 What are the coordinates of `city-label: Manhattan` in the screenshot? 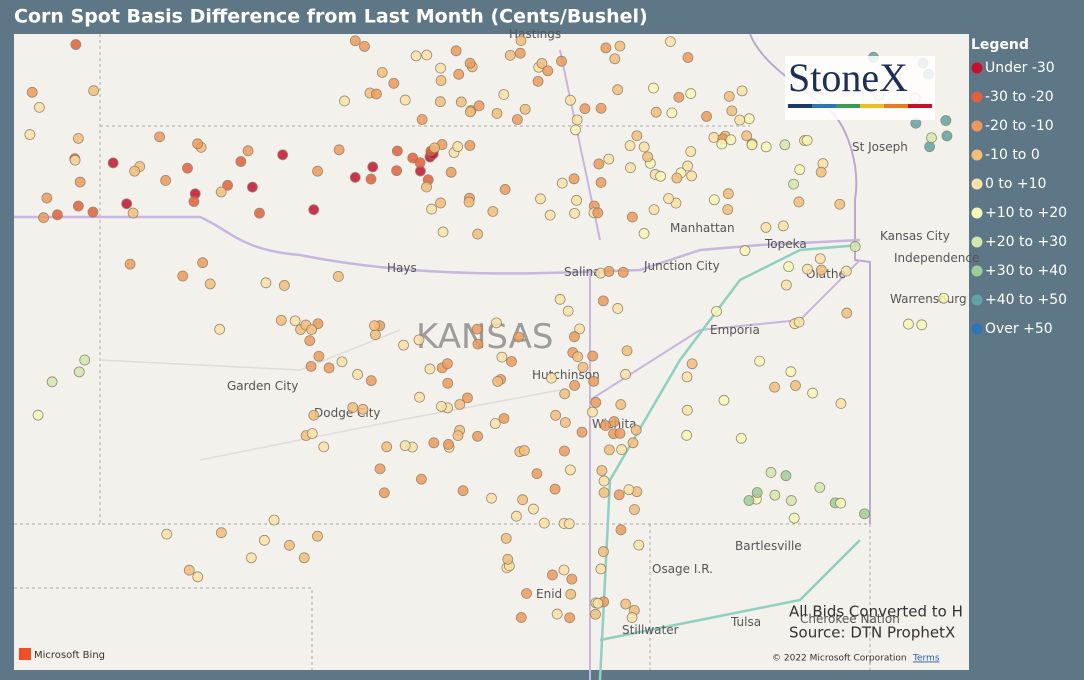 It's located at (702, 228).